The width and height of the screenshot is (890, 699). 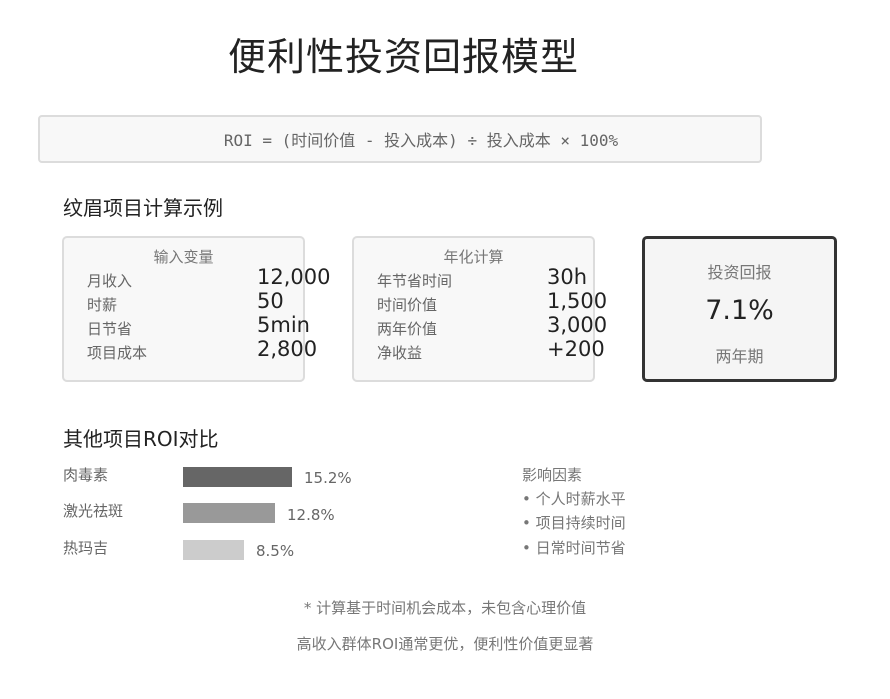 I want to click on comparison-label-thermage: 热玛吉, so click(x=86, y=548).